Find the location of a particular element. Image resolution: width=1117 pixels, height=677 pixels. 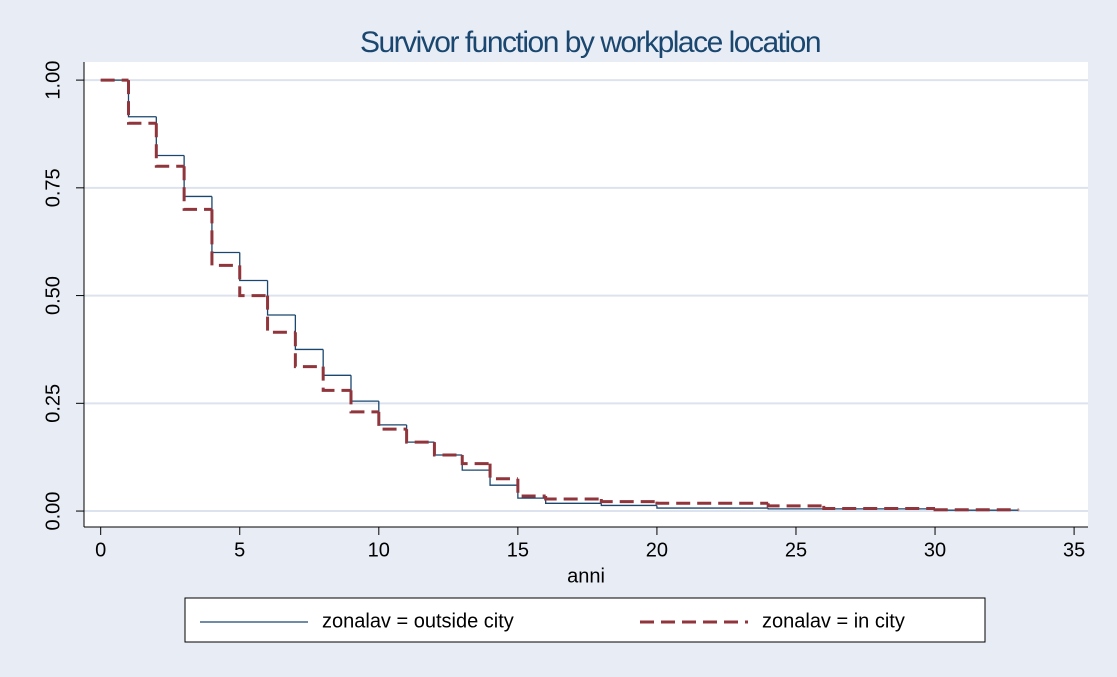

x-tick-label: 5 is located at coordinates (239, 550).